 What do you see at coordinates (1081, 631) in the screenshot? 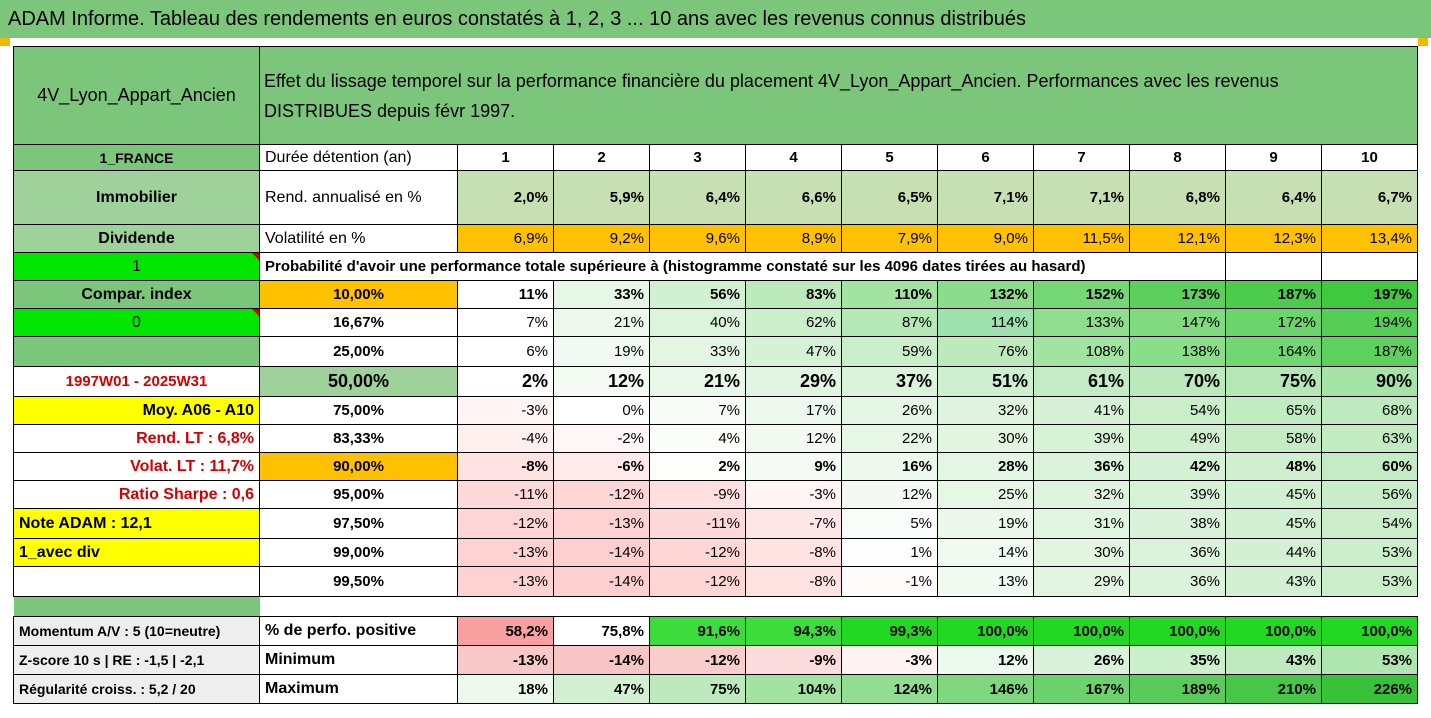
I see `bottom-value: 100,0%` at bounding box center [1081, 631].